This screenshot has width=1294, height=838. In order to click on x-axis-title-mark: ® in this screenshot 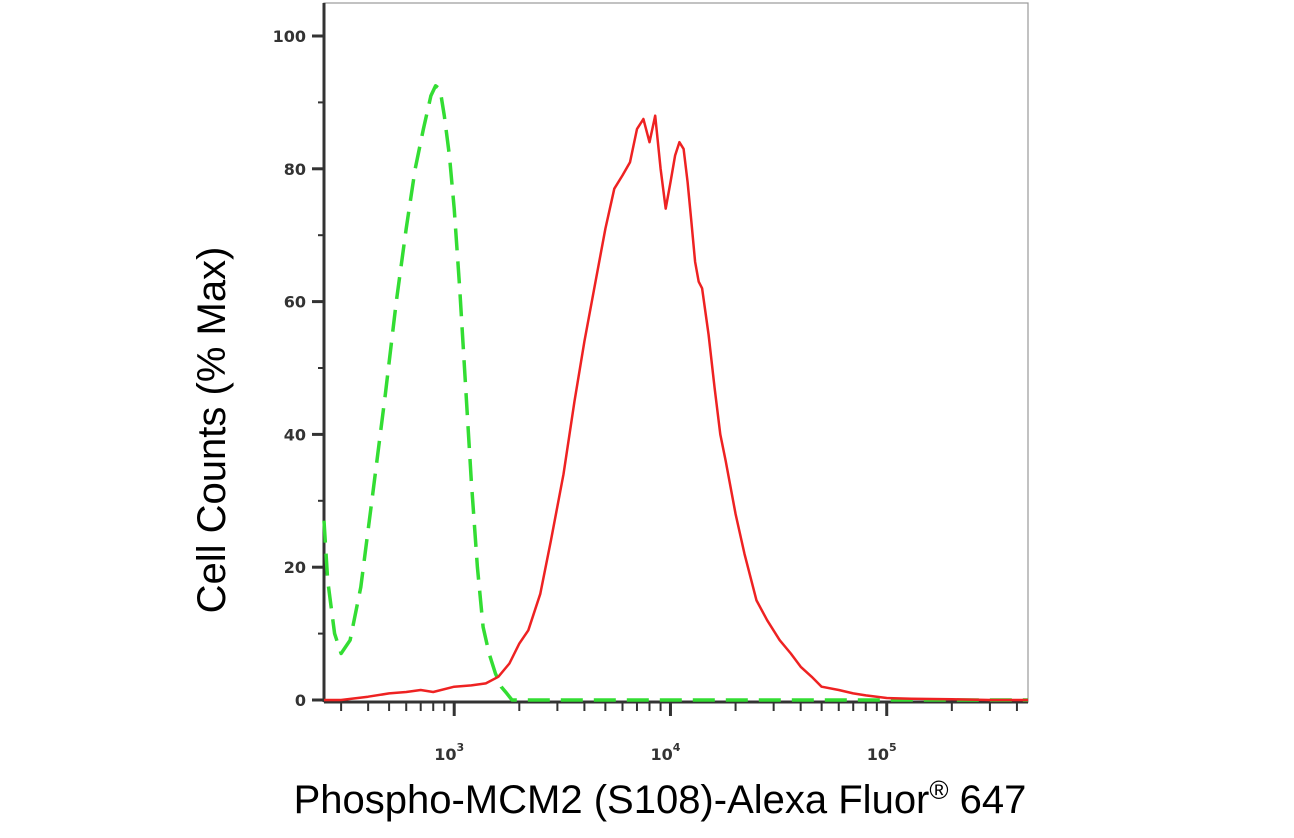, I will do `click(938, 790)`.